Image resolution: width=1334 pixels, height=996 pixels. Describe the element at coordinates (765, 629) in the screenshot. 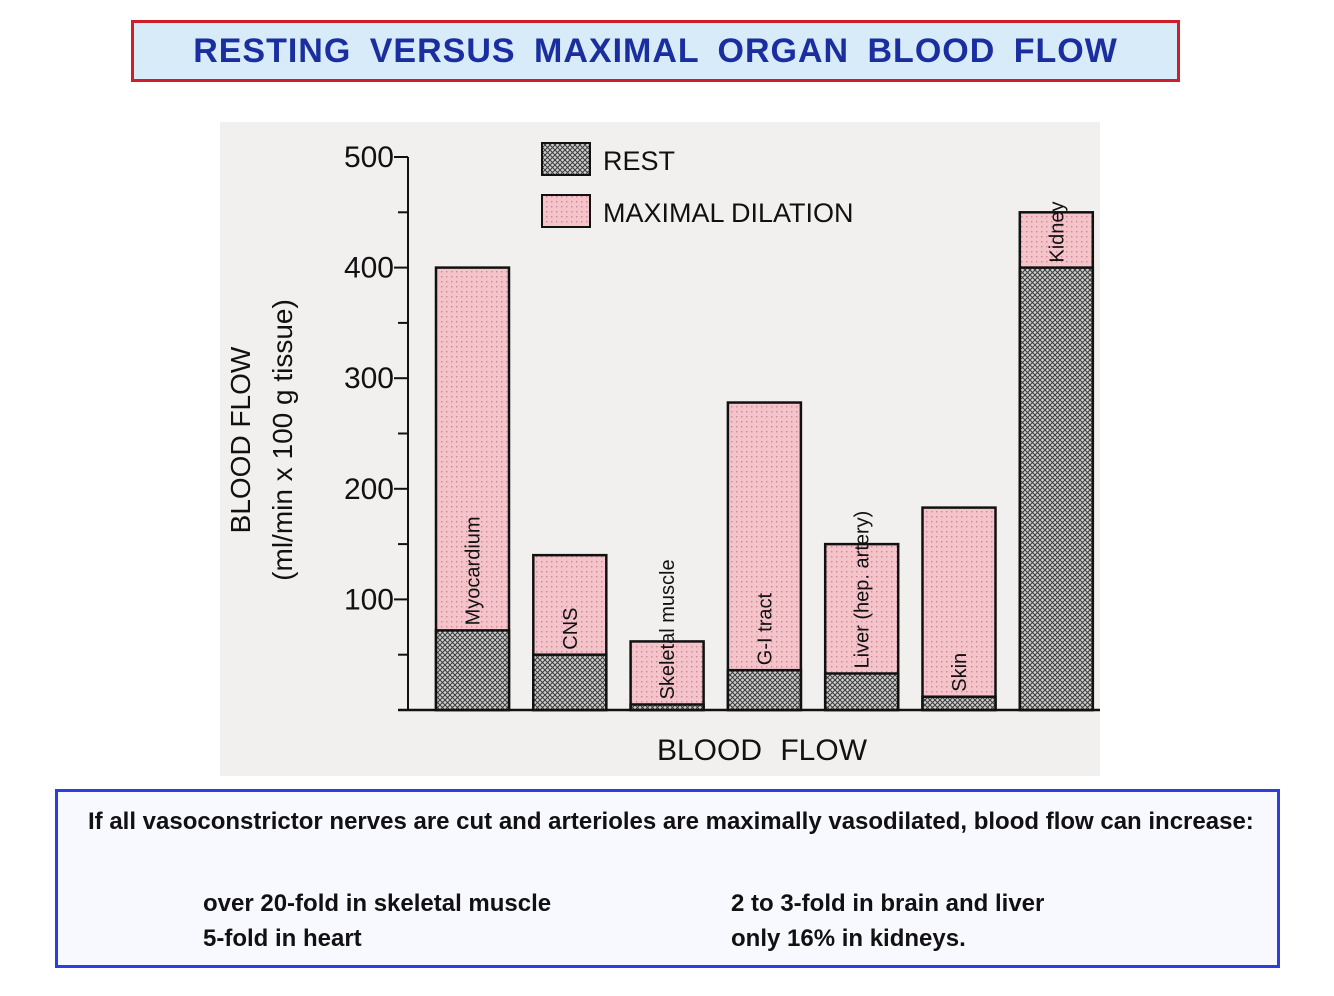

I see `category-label: G-I tract` at that location.